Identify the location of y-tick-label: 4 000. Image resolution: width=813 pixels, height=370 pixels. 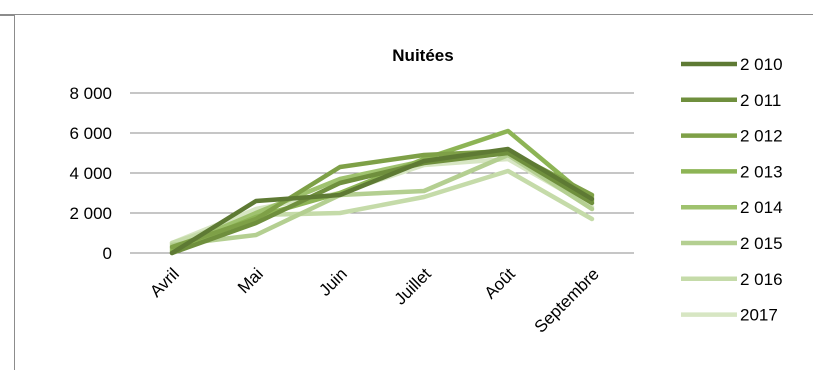
(90, 173).